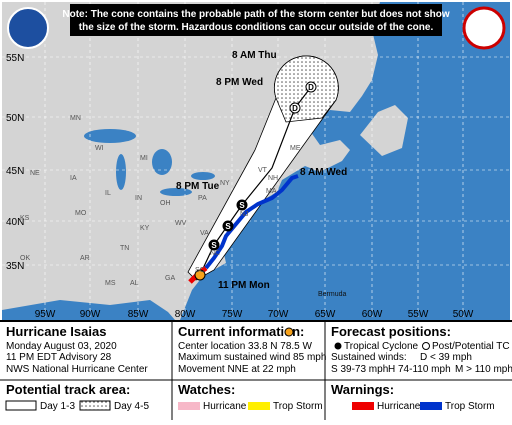 This screenshot has height=425, width=512. What do you see at coordinates (332, 294) in the screenshot?
I see `place-label: Bermuda` at bounding box center [332, 294].